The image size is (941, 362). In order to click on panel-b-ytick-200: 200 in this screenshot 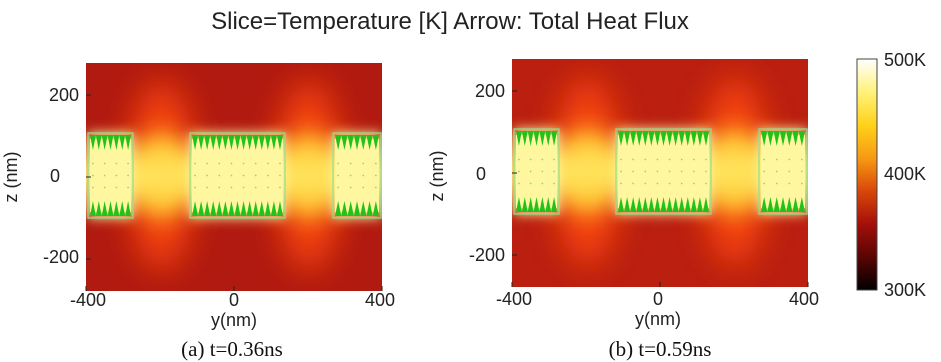, I will do `click(490, 91)`.